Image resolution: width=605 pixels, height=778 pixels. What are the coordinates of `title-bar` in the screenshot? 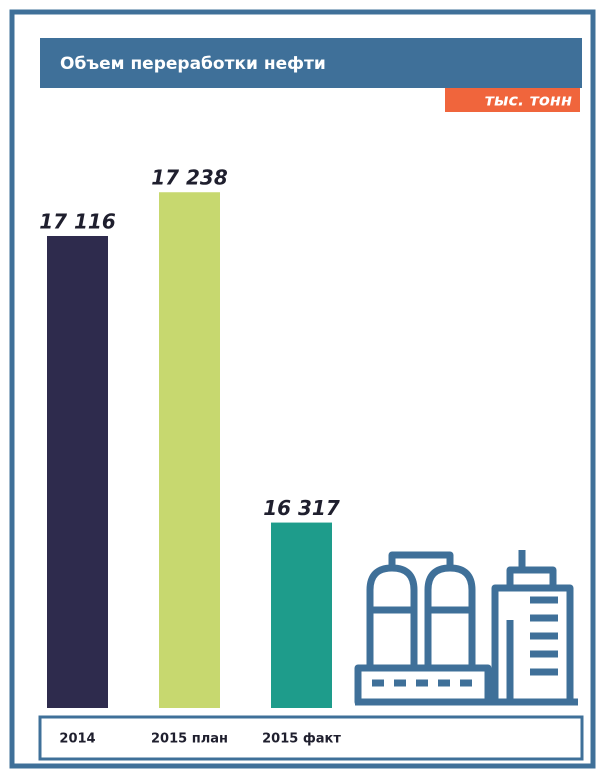 It's located at (311, 63).